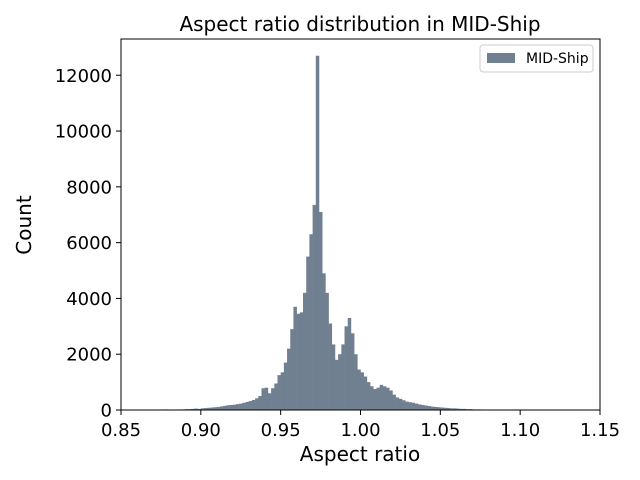 This screenshot has height=480, width=640. I want to click on y-axis-ticks: 0 2000 4000 6000 8000 10000 12000, so click(88, 244).